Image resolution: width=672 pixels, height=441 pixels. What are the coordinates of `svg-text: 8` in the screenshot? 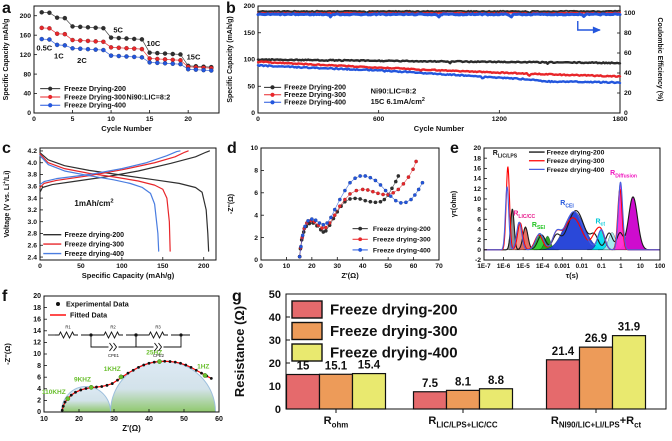 It's located at (39, 366).